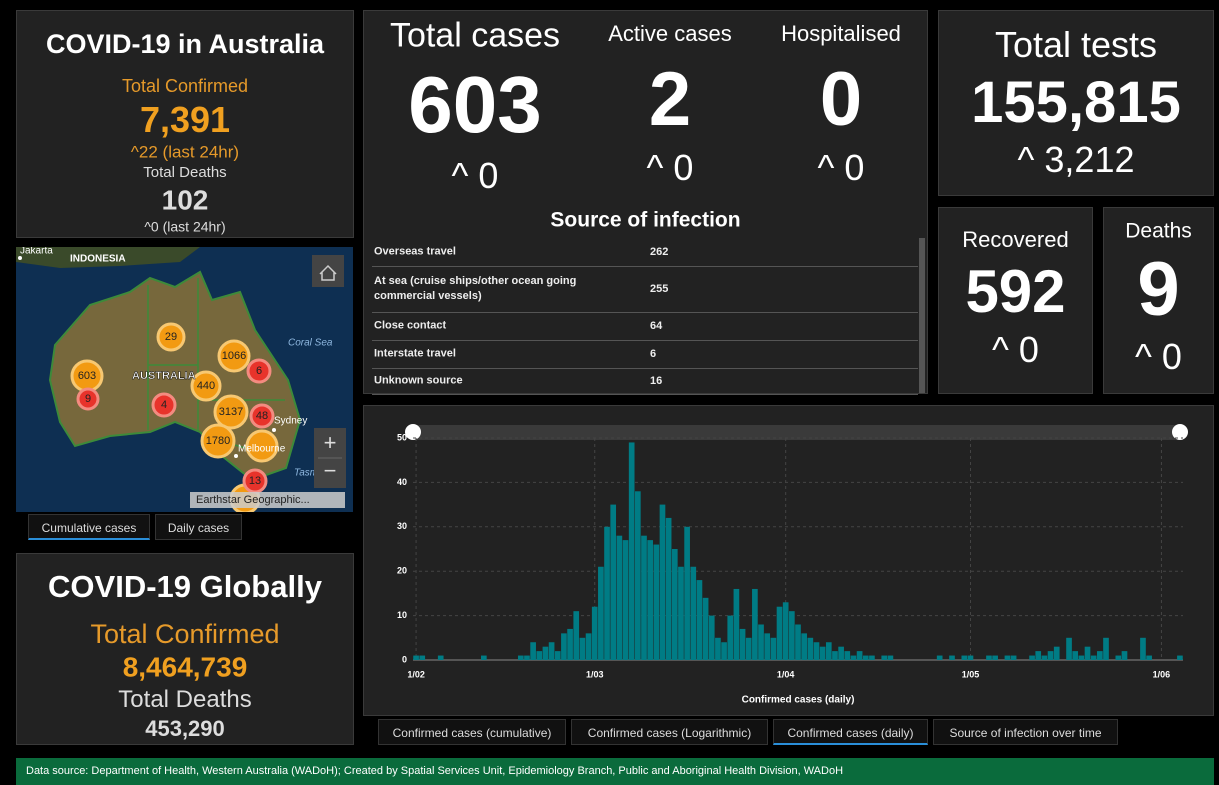 This screenshot has width=1219, height=785. What do you see at coordinates (659, 252) in the screenshot?
I see `cell: 262` at bounding box center [659, 252].